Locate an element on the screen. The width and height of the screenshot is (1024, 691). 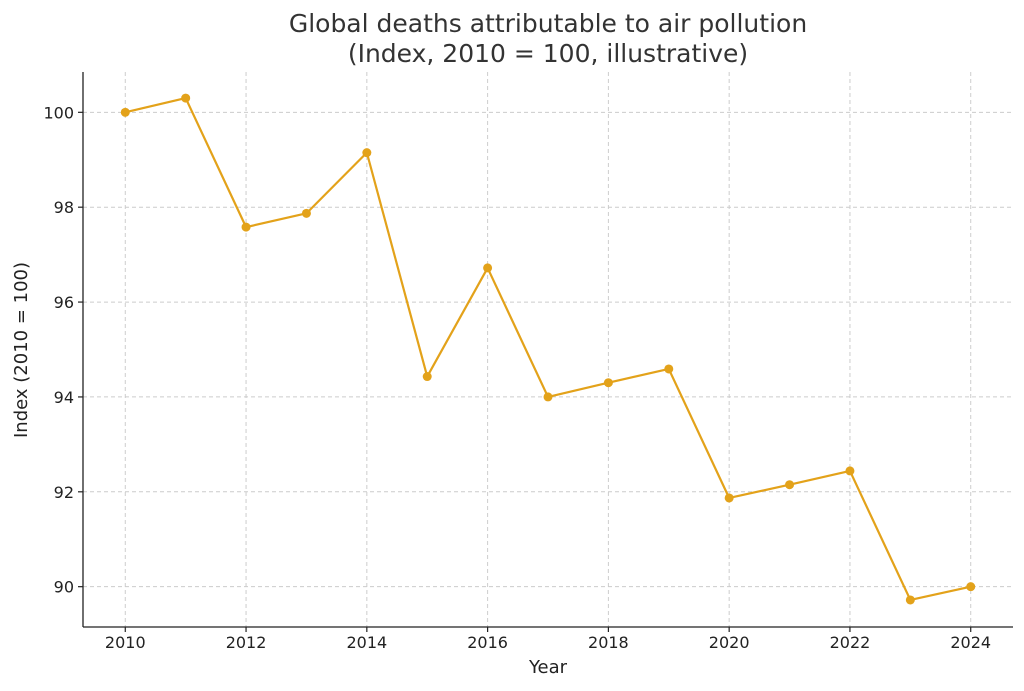
y-tick-label: 96 is located at coordinates (64, 302).